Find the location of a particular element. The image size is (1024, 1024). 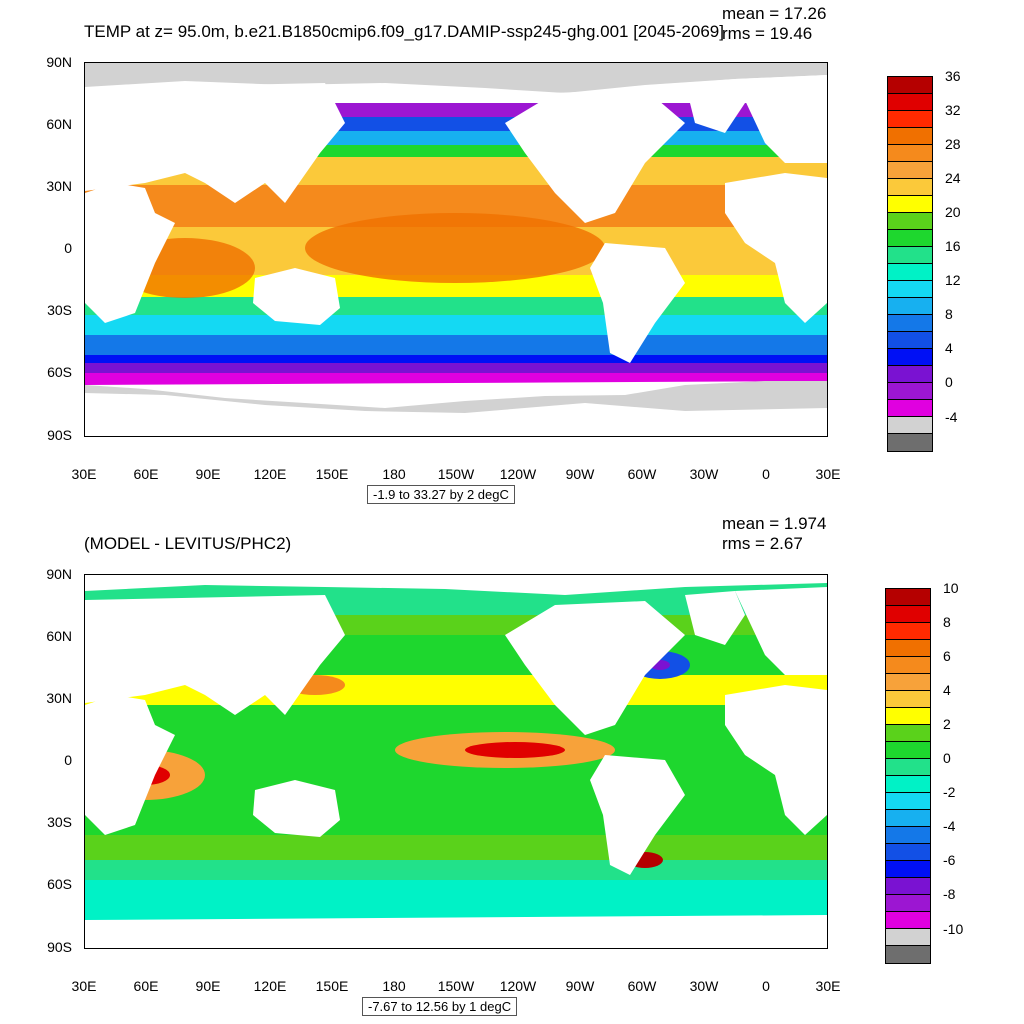

lon-label: 60W is located at coordinates (642, 986).